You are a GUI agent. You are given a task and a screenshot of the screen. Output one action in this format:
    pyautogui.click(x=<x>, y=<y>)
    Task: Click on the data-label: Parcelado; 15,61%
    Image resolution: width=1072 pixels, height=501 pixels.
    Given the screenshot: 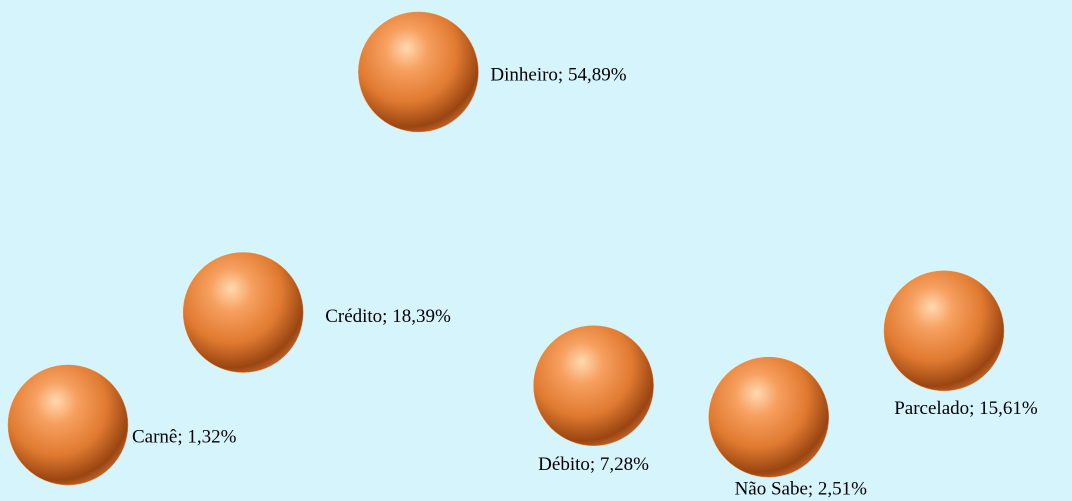 What is the action you would take?
    pyautogui.click(x=966, y=408)
    